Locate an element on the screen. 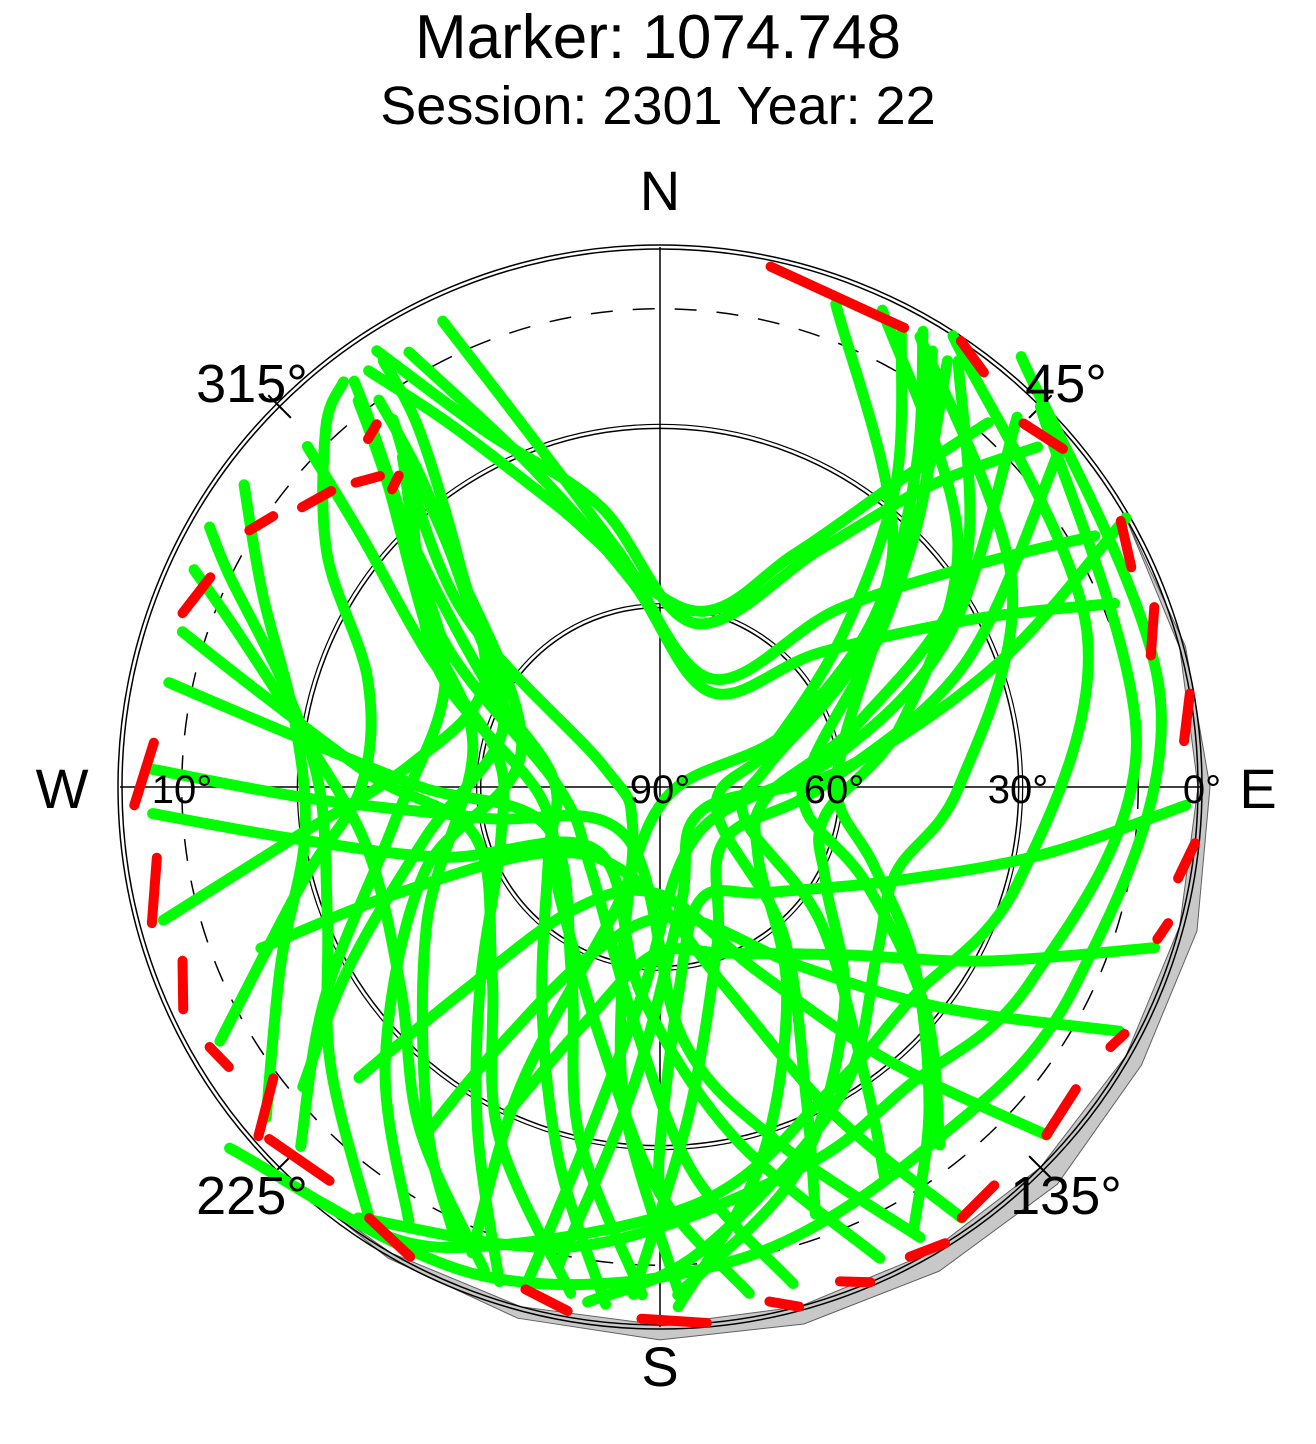 The width and height of the screenshot is (1316, 1444). cardinal-north: N is located at coordinates (660, 190).